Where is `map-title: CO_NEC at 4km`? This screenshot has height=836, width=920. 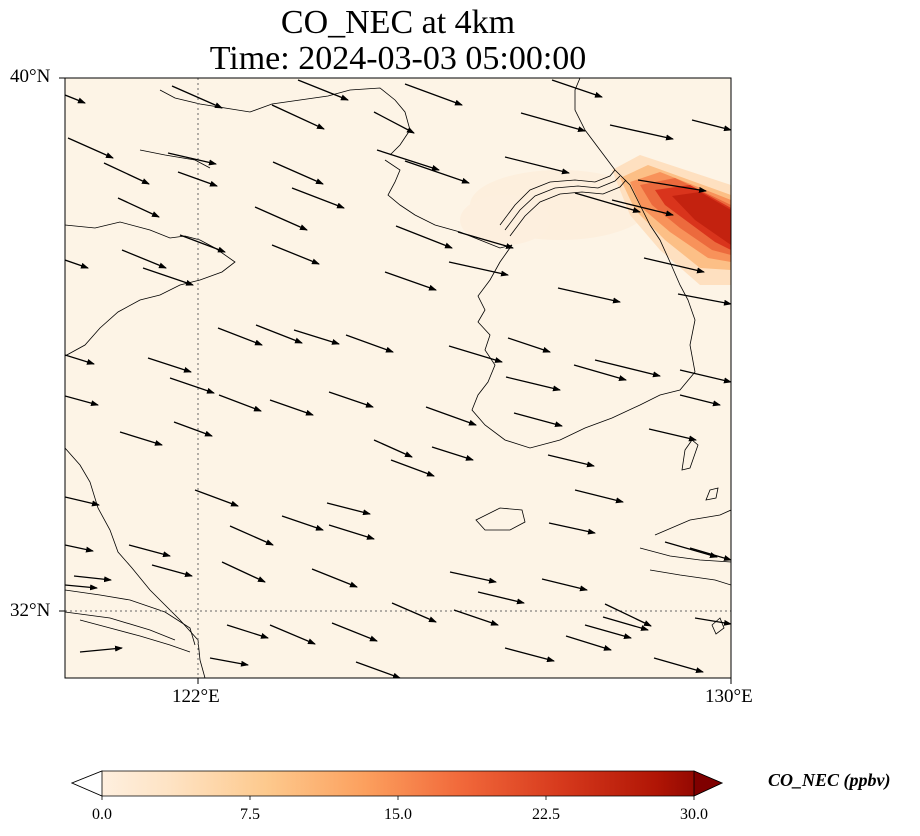
map-title: CO_NEC at 4km is located at coordinates (398, 22).